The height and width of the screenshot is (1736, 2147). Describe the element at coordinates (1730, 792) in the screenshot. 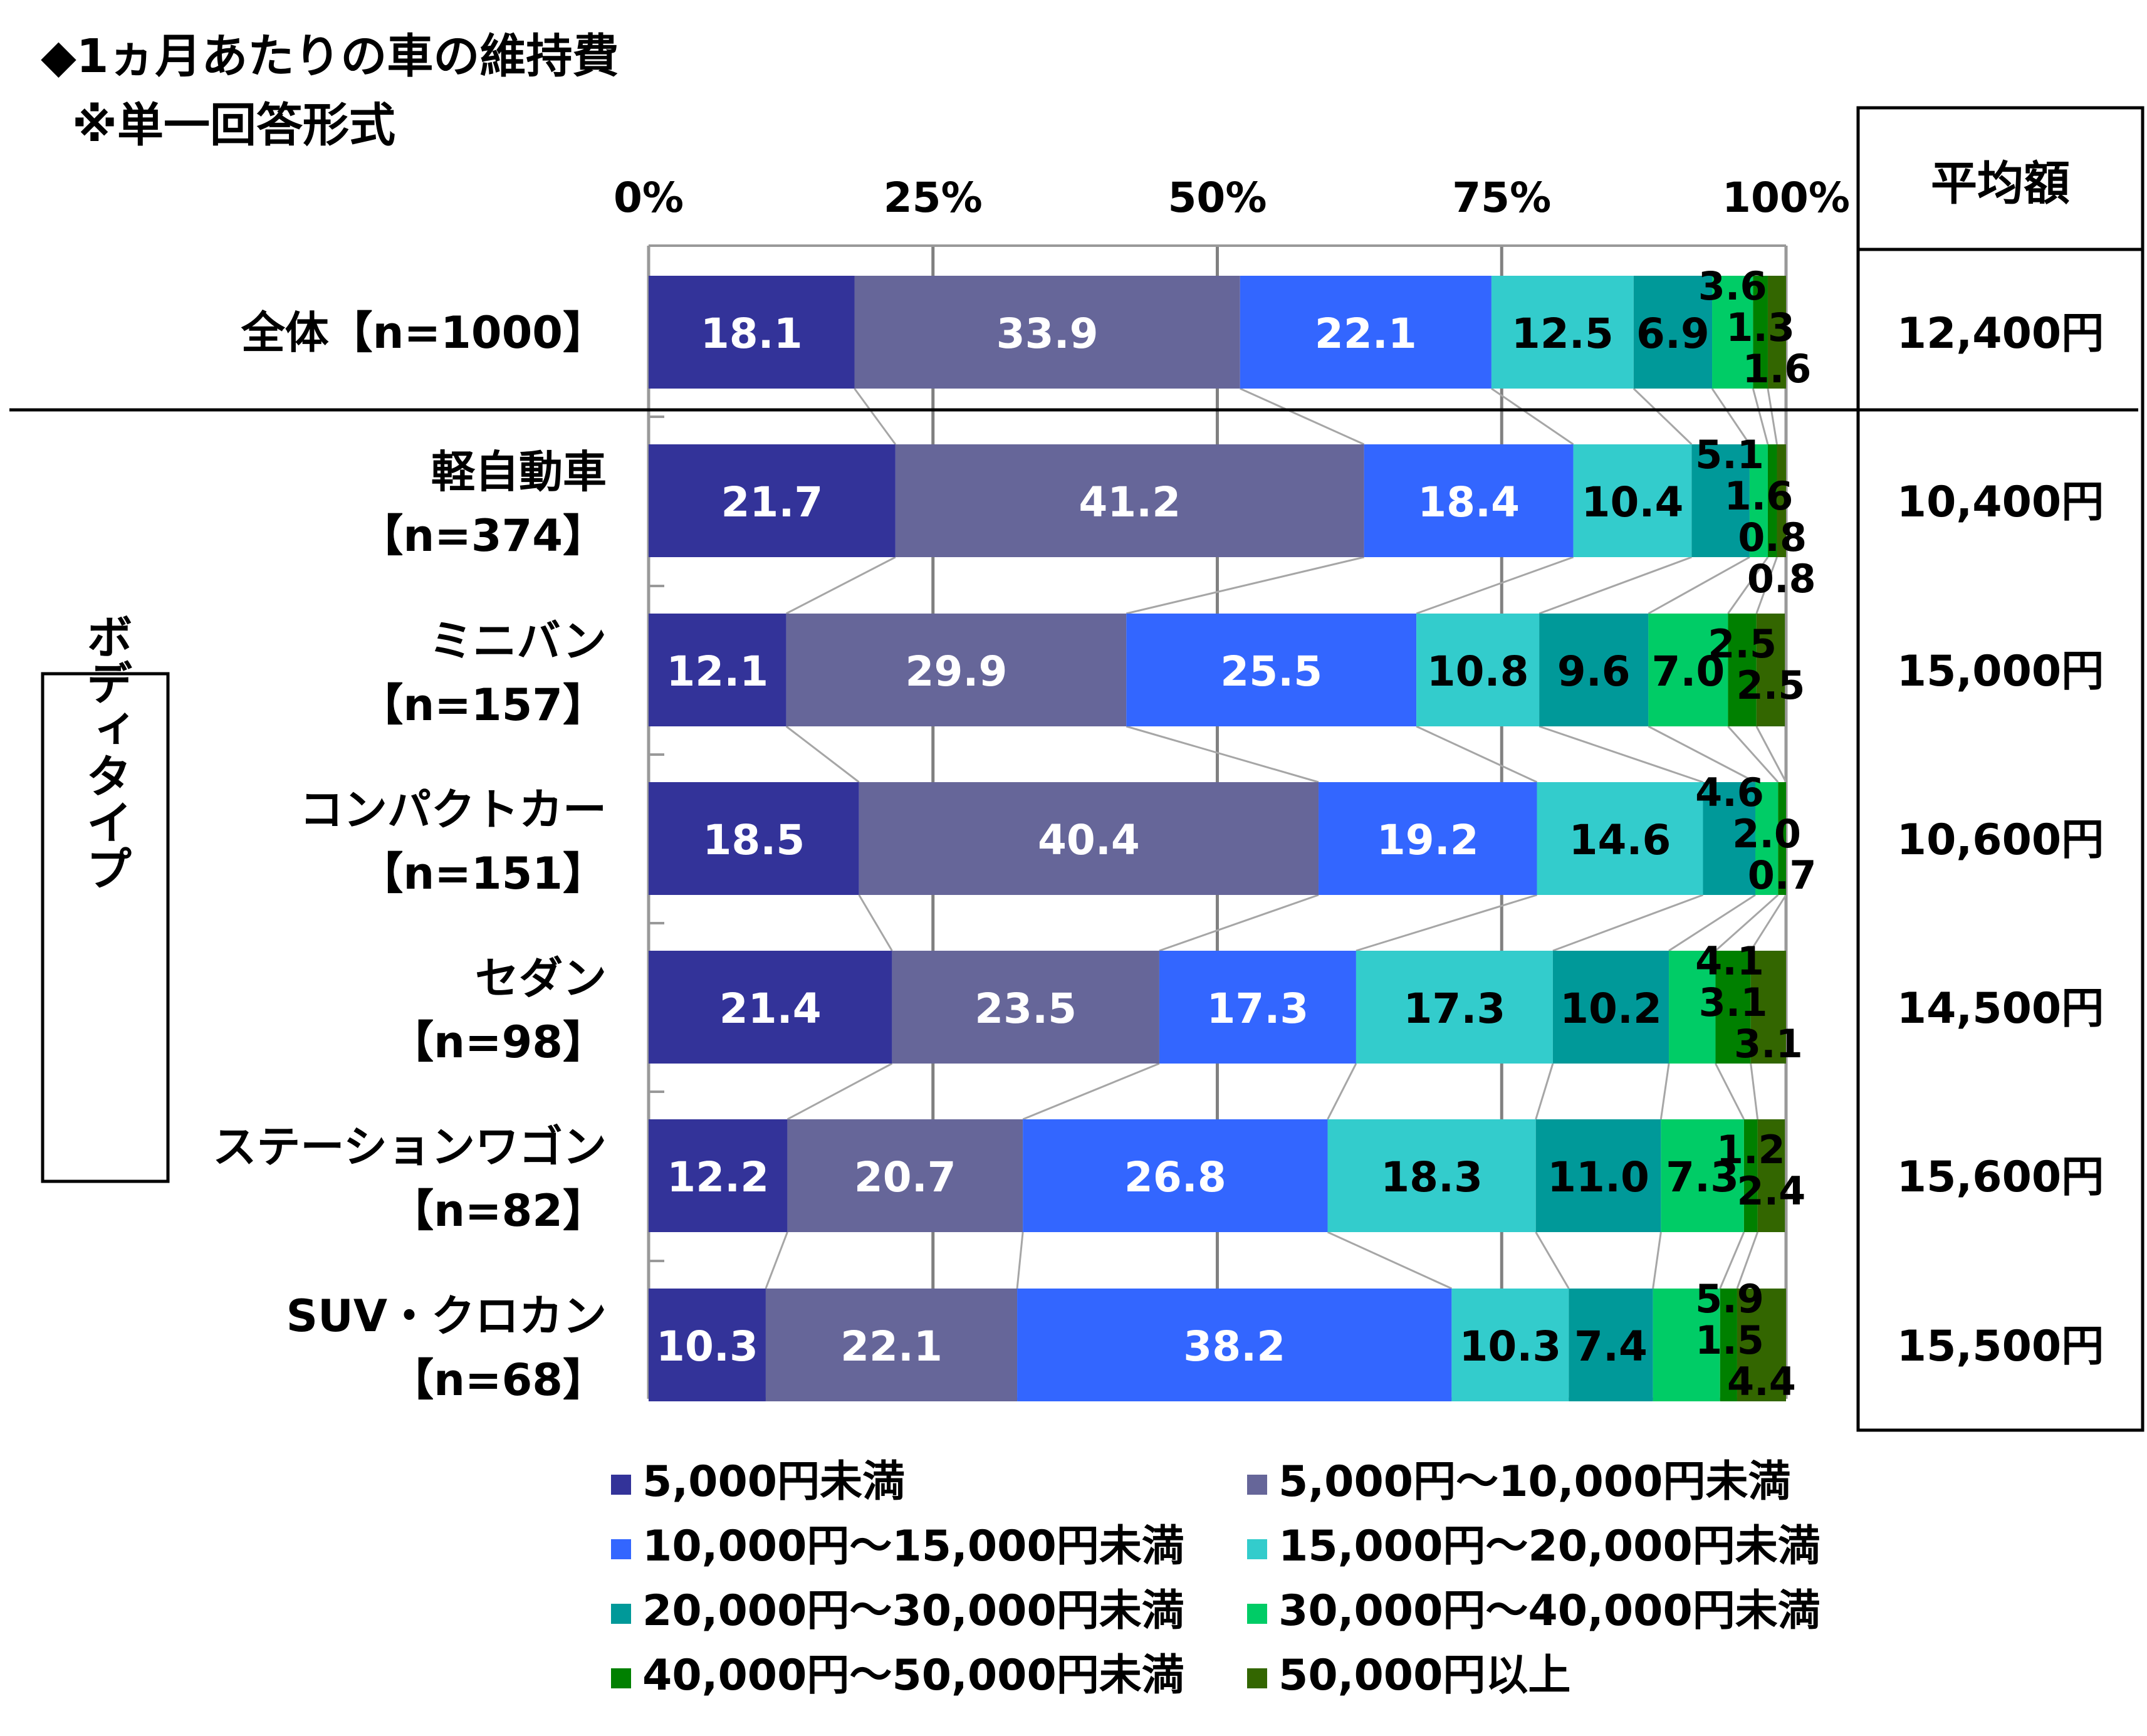

I see `bar-value-label: 4.6` at that location.